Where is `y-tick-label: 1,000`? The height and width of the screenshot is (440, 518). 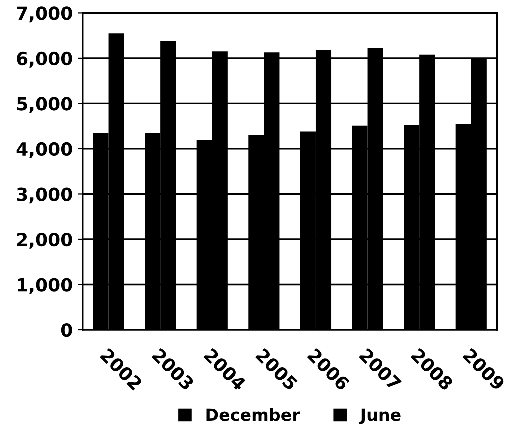 y-tick-label: 1,000 is located at coordinates (45, 286).